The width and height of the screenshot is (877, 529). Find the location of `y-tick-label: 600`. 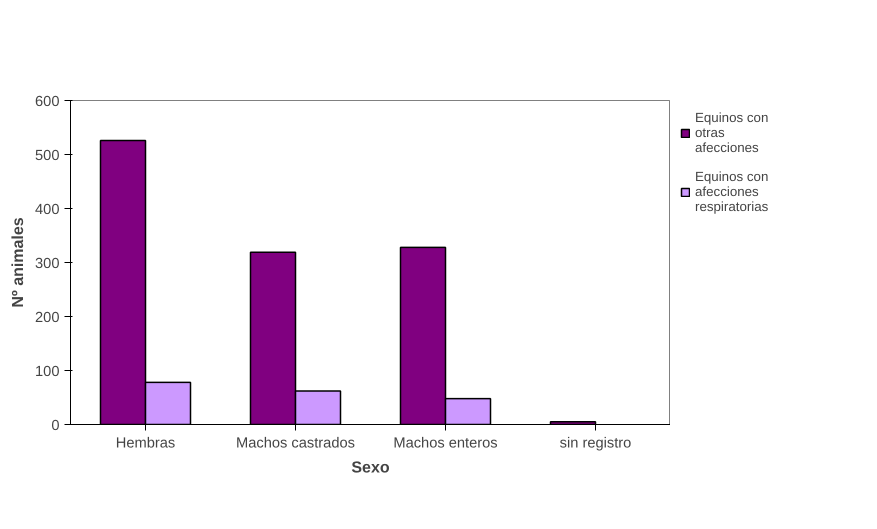

y-tick-label: 600 is located at coordinates (47, 102).